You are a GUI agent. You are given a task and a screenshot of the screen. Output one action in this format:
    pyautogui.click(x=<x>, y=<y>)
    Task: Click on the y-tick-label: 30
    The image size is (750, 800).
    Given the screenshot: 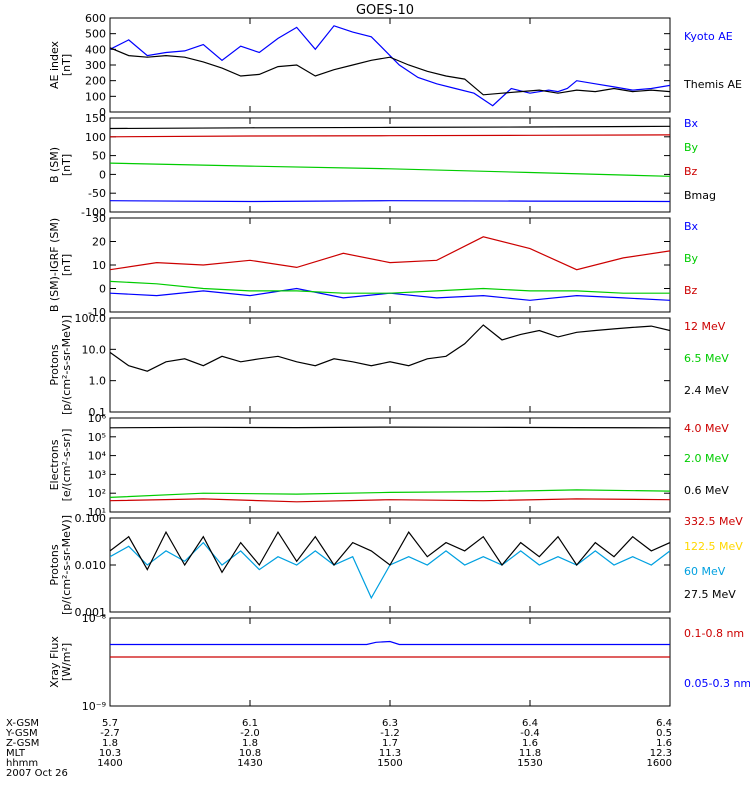 What is the action you would take?
    pyautogui.click(x=99, y=218)
    